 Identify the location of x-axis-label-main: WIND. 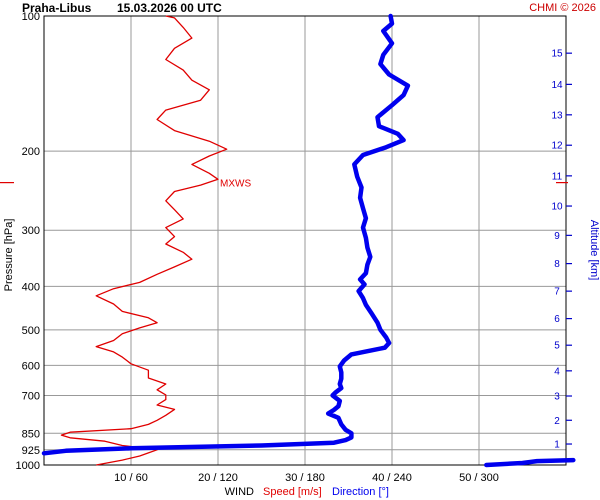
(239, 492).